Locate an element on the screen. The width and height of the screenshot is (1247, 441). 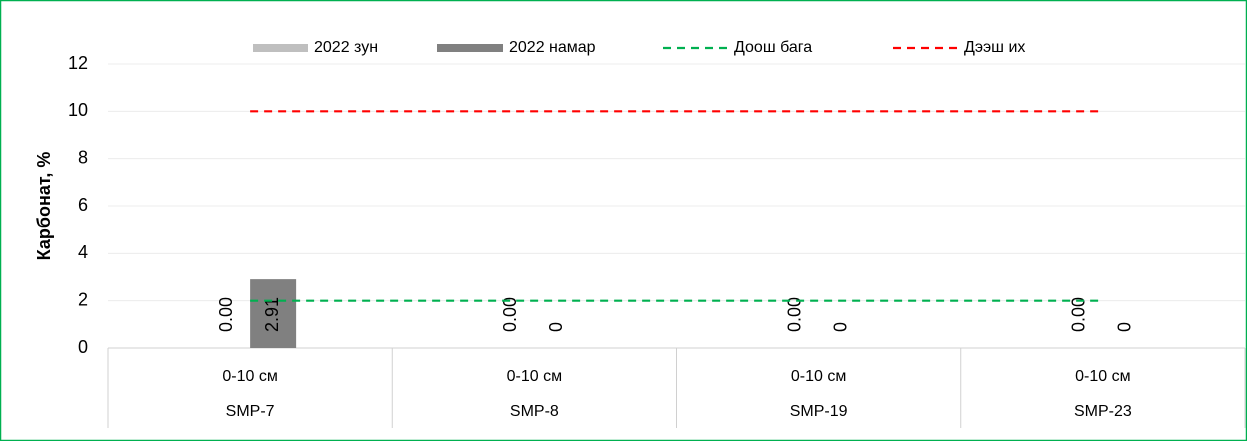
legend-label: Доош бага is located at coordinates (773, 47).